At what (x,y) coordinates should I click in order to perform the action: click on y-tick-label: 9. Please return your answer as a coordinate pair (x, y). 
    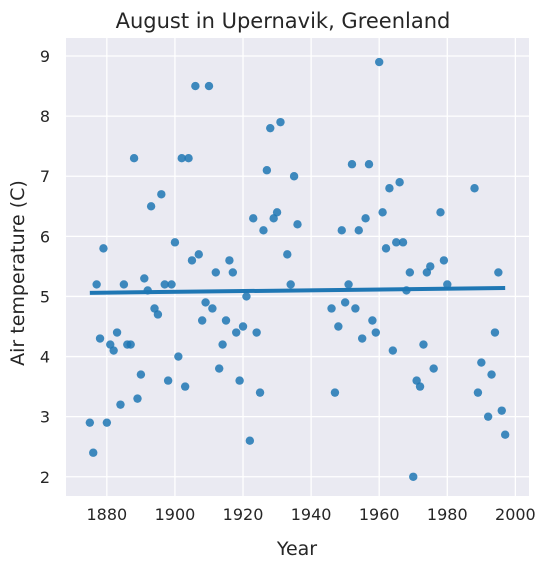
    Looking at the image, I should click on (45, 56).